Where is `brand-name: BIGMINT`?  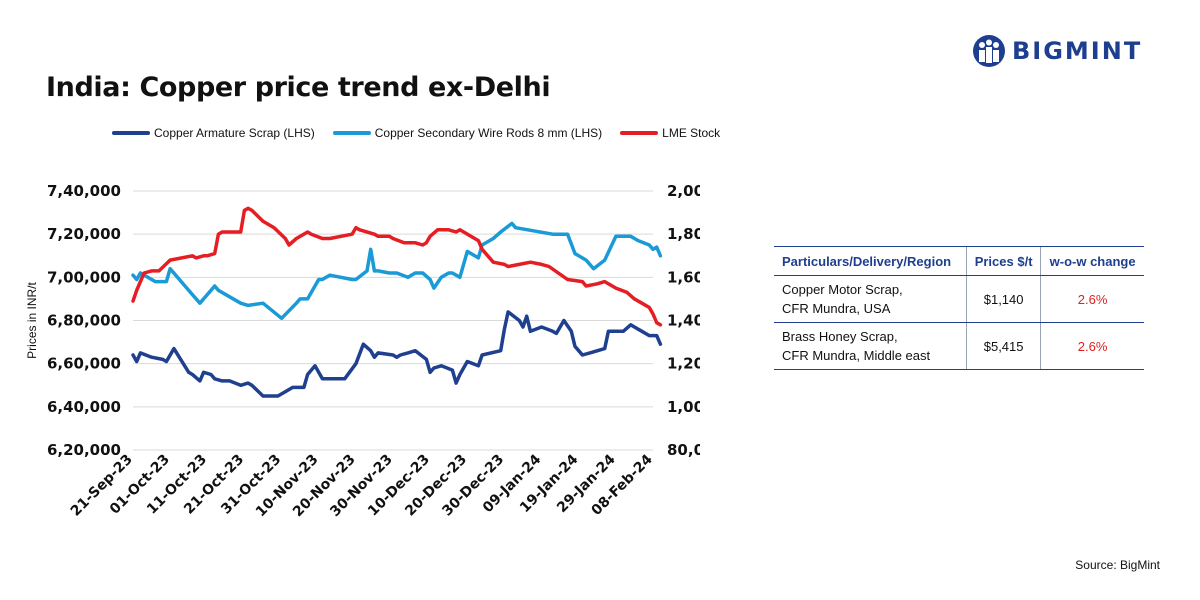 brand-name: BIGMINT is located at coordinates (1077, 51).